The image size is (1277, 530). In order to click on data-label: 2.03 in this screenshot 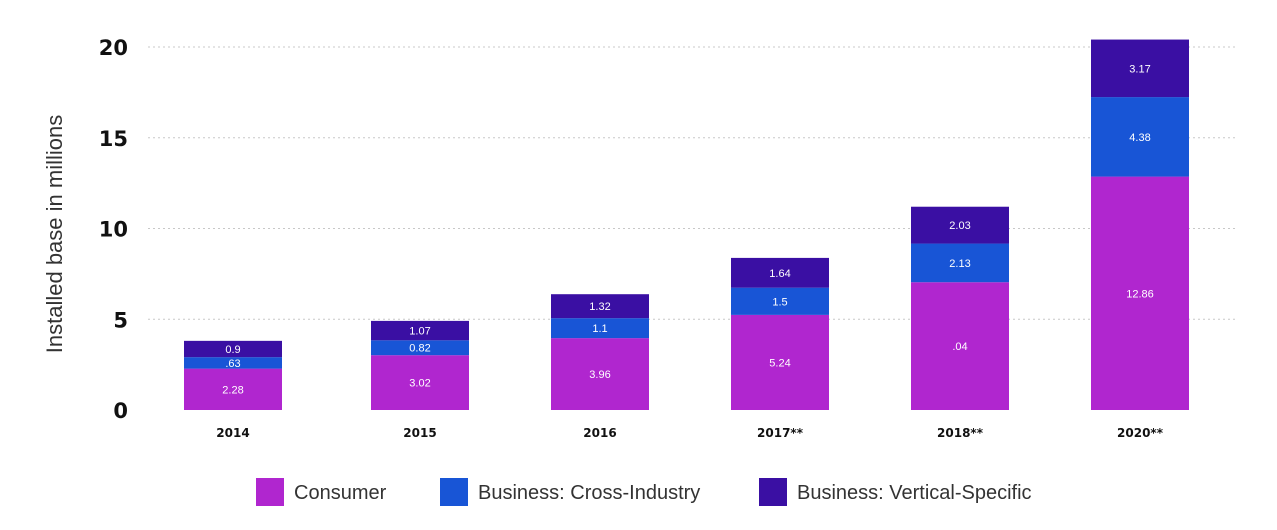, I will do `click(959, 226)`.